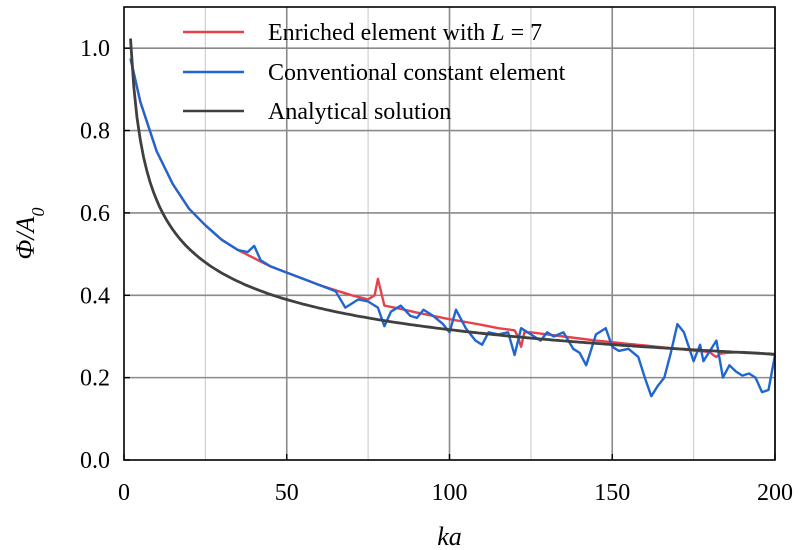 The width and height of the screenshot is (800, 550). I want to click on x-tick-label: 50, so click(287, 493).